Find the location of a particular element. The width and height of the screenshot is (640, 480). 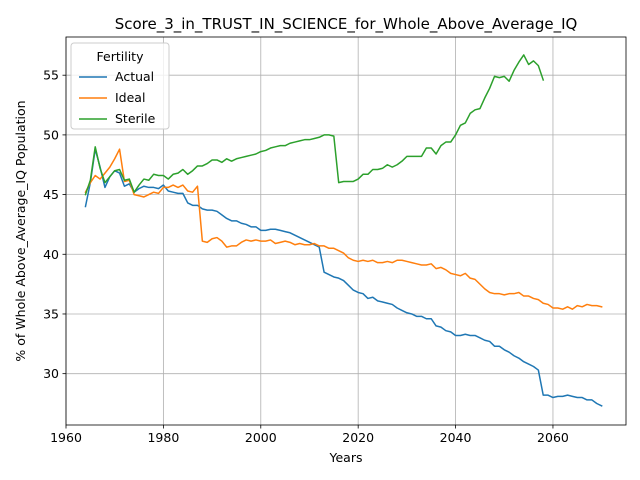

legend-box is located at coordinates (120, 86).